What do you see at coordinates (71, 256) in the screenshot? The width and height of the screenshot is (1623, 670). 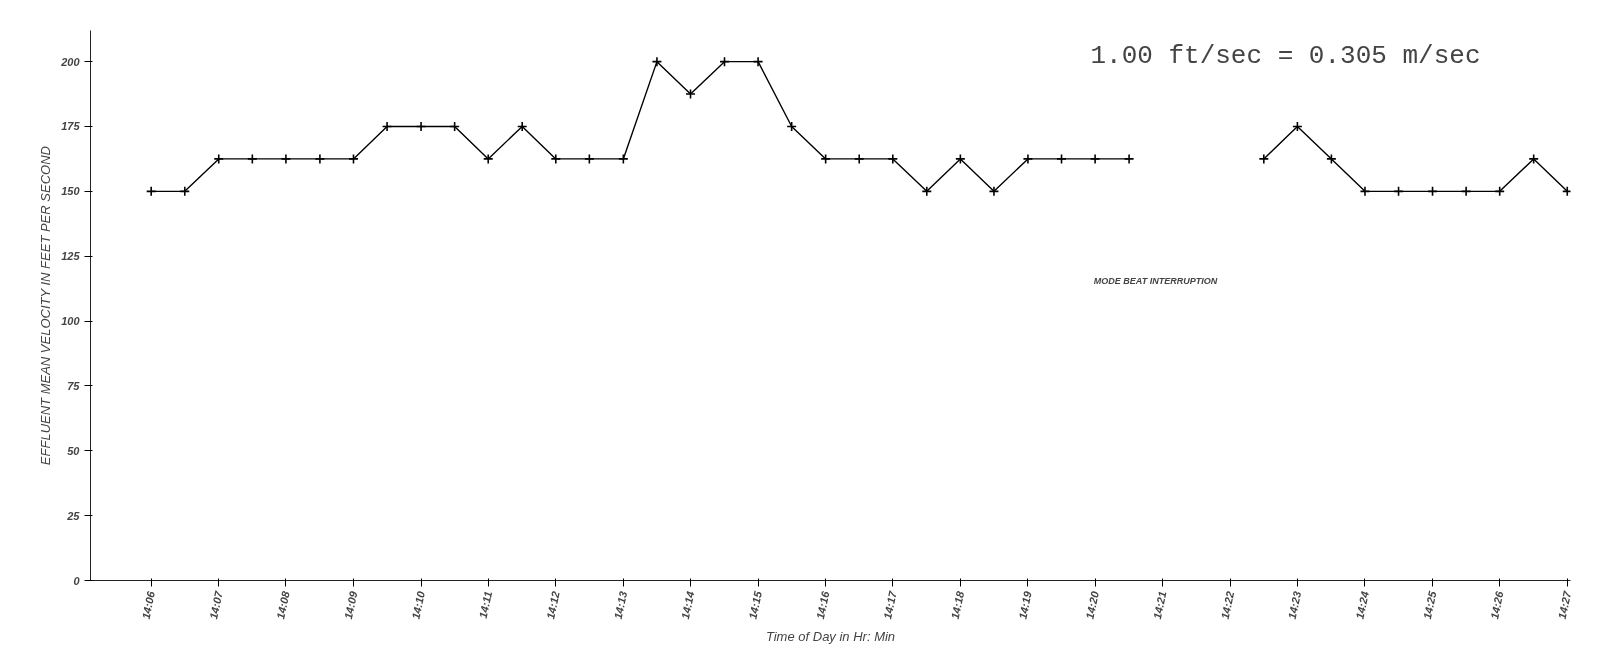 I see `y-tick-label: 125` at bounding box center [71, 256].